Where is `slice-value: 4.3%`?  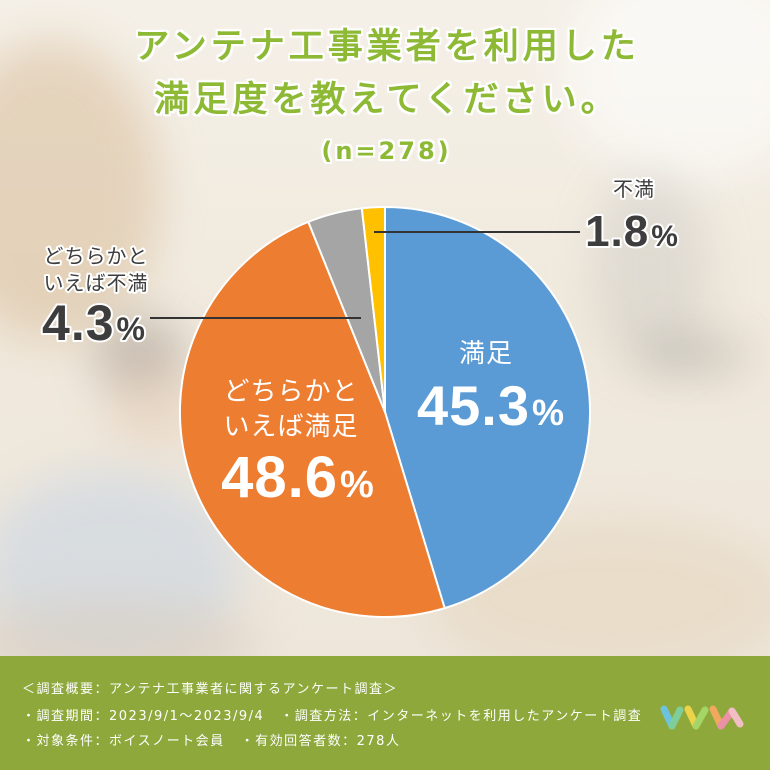
slice-value: 4.3% is located at coordinates (94, 323).